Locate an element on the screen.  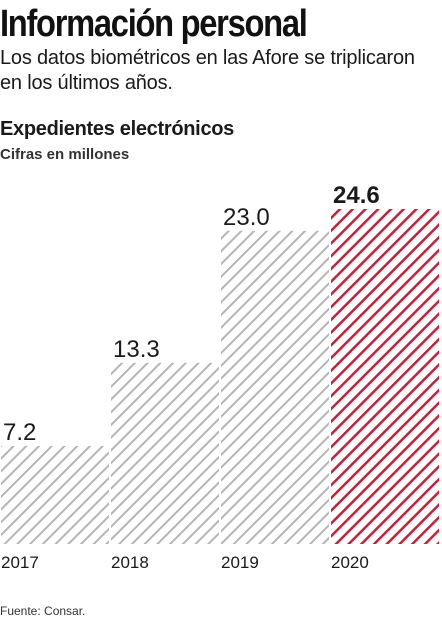
value-label-2017: 7.2 is located at coordinates (19, 432).